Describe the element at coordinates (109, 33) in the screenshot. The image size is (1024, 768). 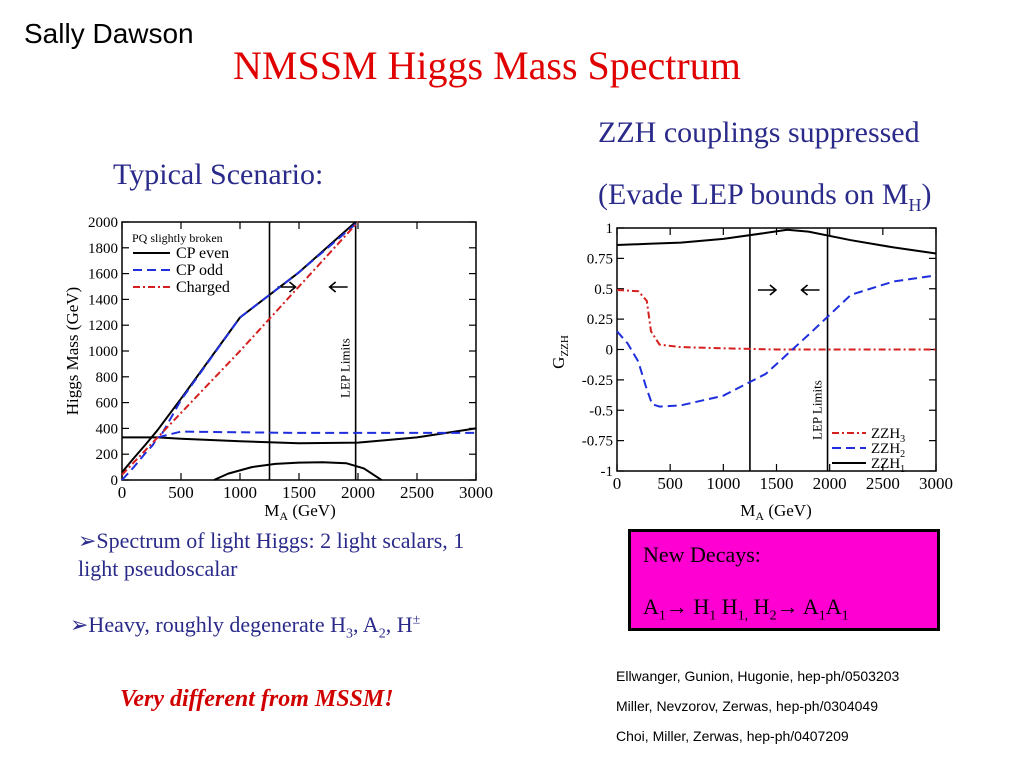
I see `author-name: Sally Dawson` at that location.